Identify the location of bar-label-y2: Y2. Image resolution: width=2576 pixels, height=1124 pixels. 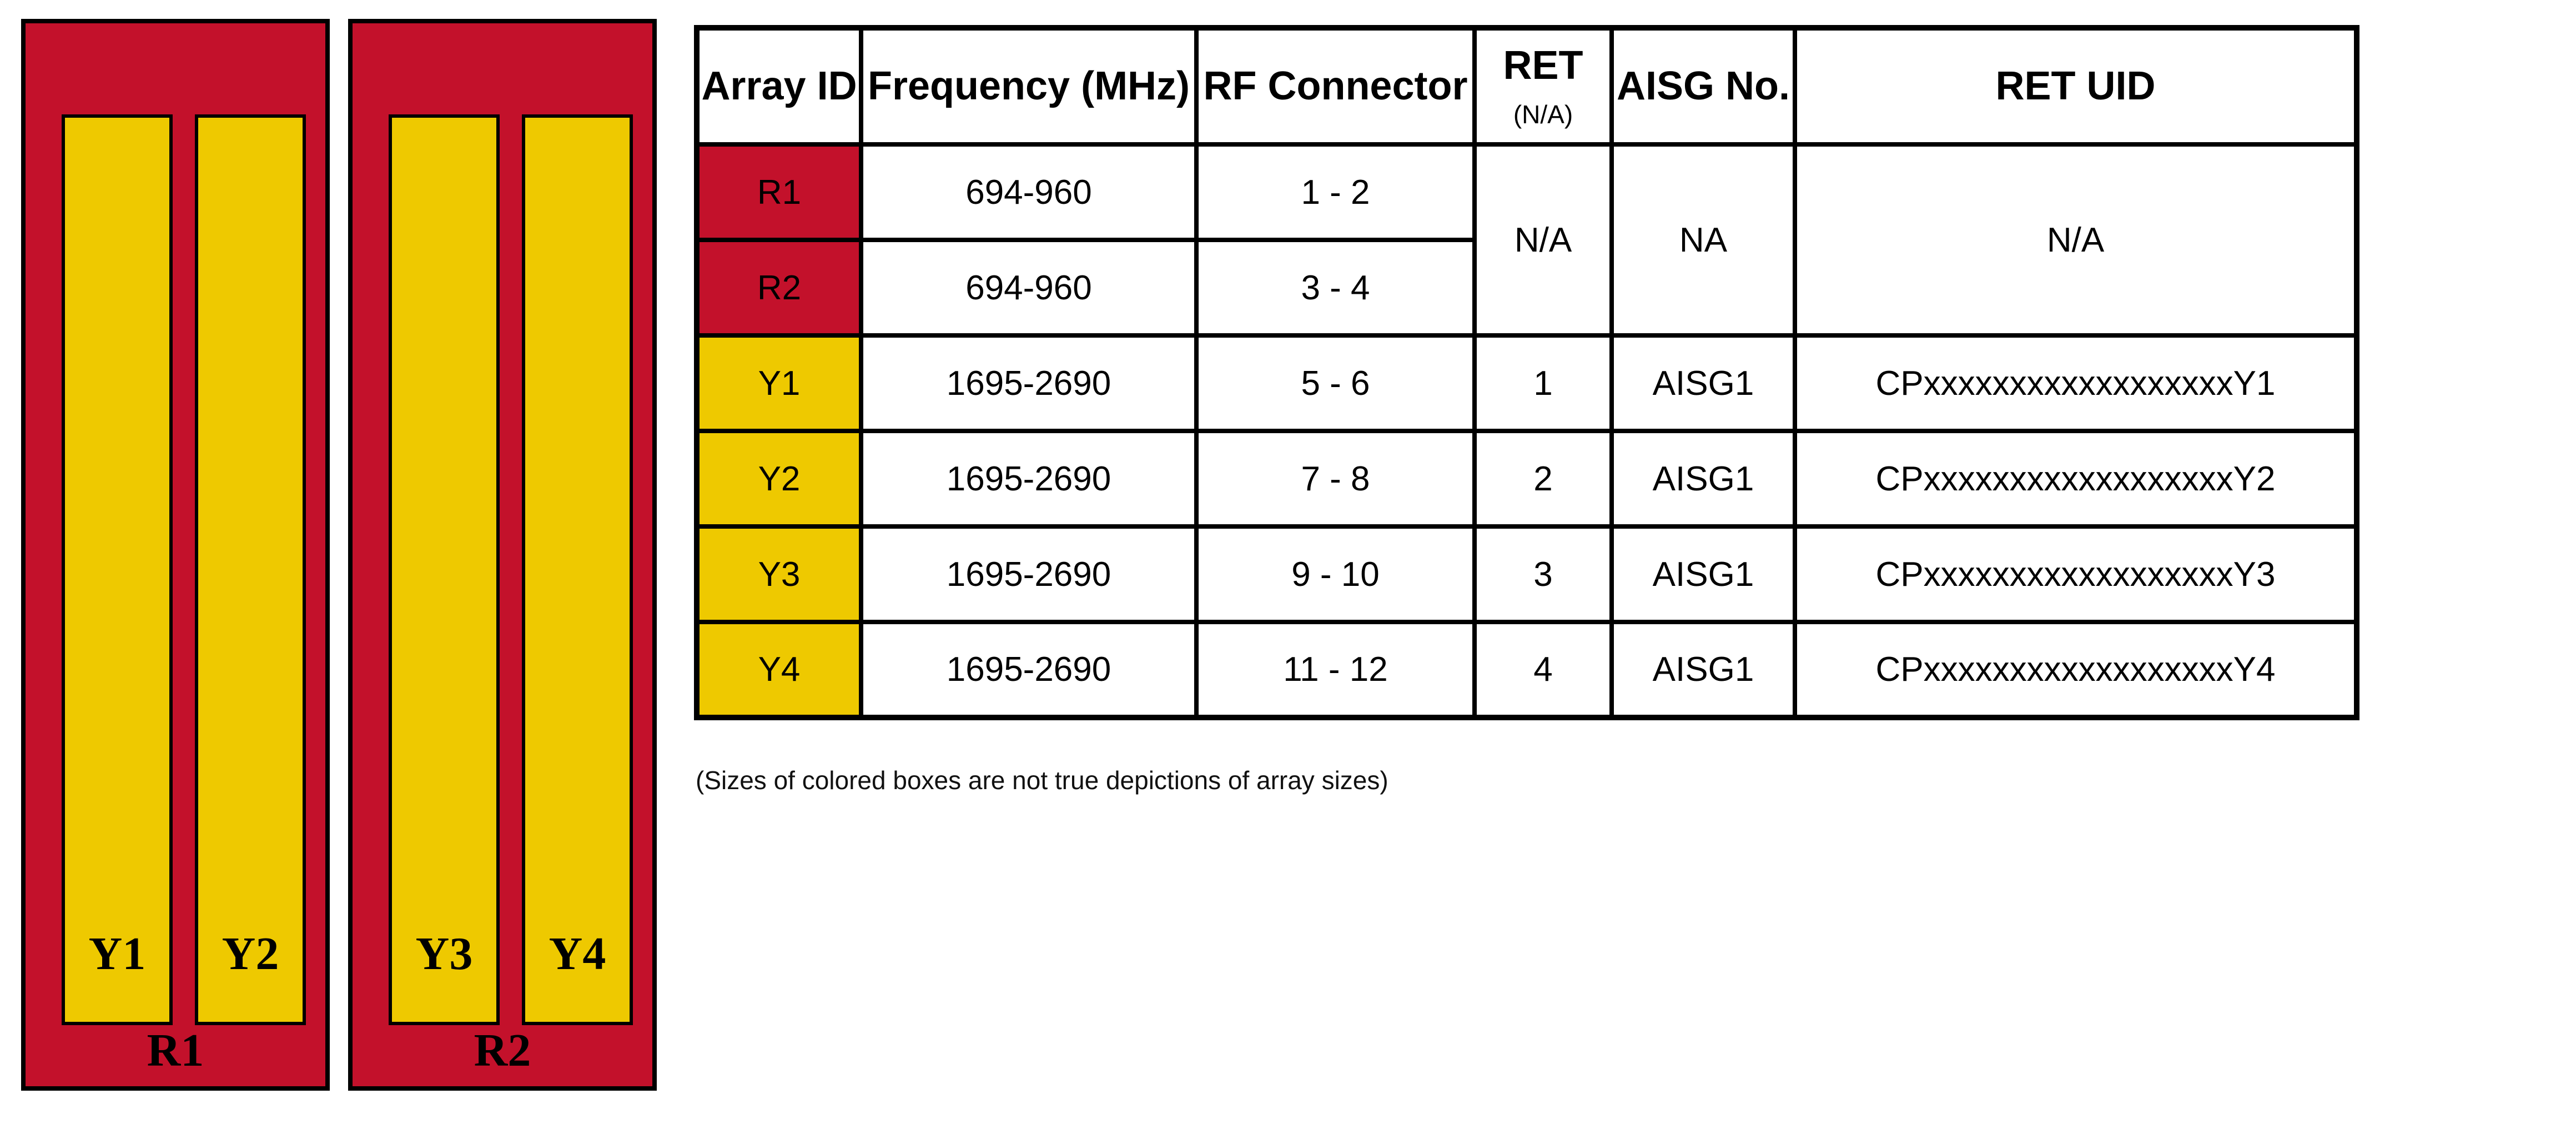
(251, 954).